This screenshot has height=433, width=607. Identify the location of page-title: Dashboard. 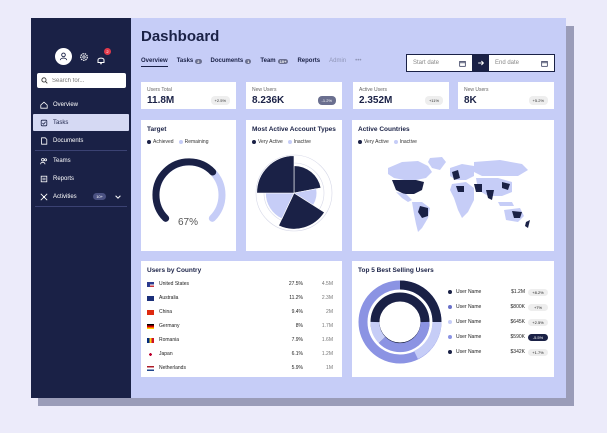
(180, 36).